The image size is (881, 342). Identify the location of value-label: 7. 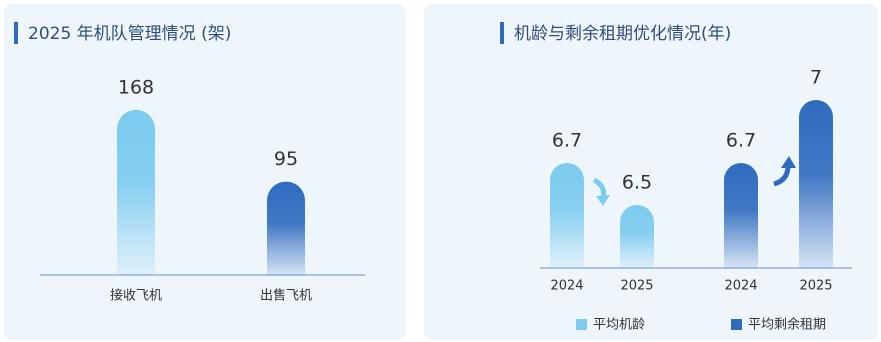
(816, 78).